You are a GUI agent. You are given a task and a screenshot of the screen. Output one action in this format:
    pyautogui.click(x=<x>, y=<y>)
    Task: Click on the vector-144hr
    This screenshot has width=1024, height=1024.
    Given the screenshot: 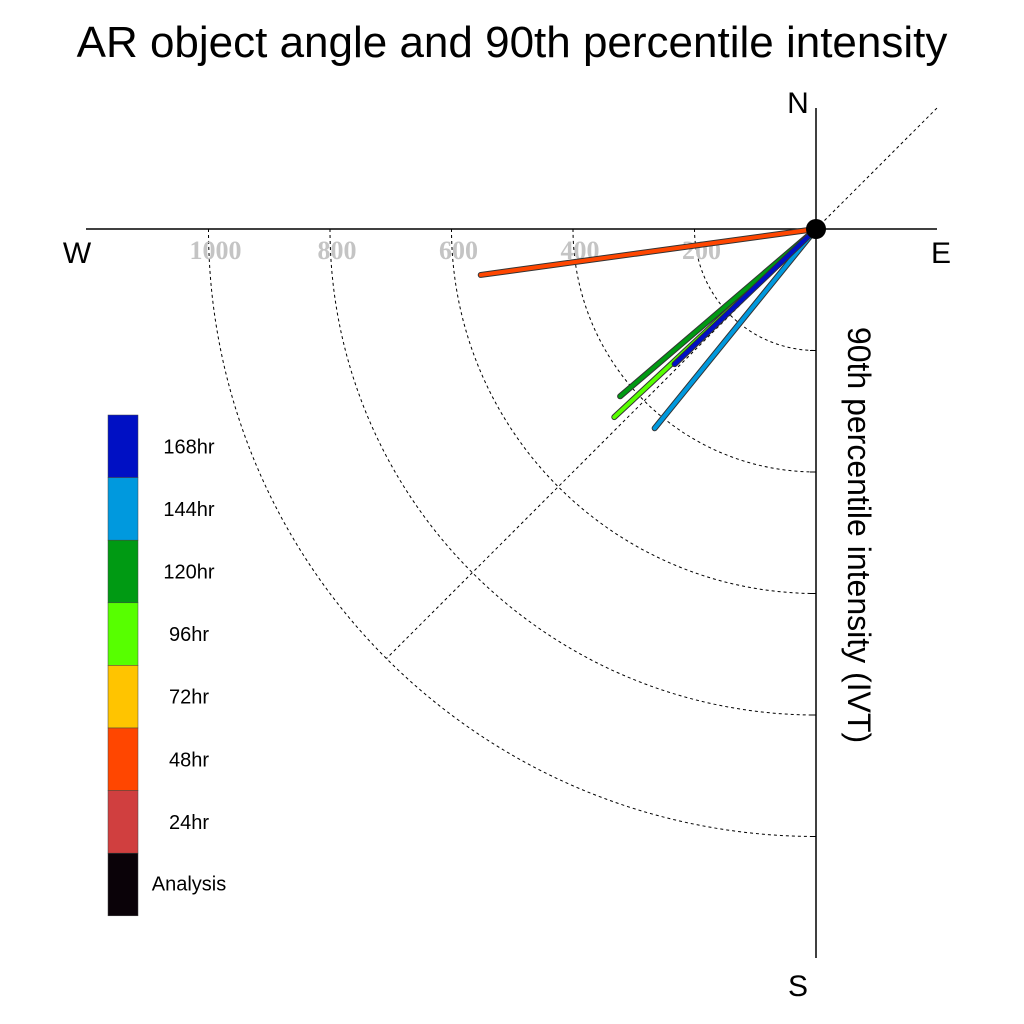 What is the action you would take?
    pyautogui.click(x=735, y=329)
    